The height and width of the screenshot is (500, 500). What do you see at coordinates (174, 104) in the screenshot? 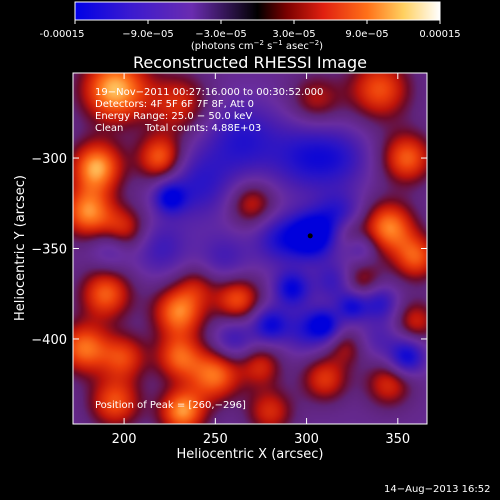
I see `info-detectors: Detectors: 4F 5F 6F 7F 8F, Att 0` at bounding box center [174, 104].